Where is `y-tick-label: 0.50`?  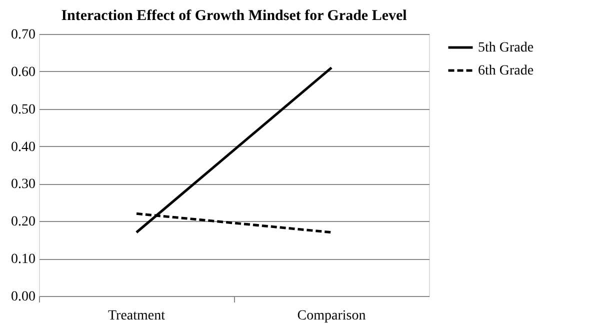 y-tick-label: 0.50 is located at coordinates (23, 110).